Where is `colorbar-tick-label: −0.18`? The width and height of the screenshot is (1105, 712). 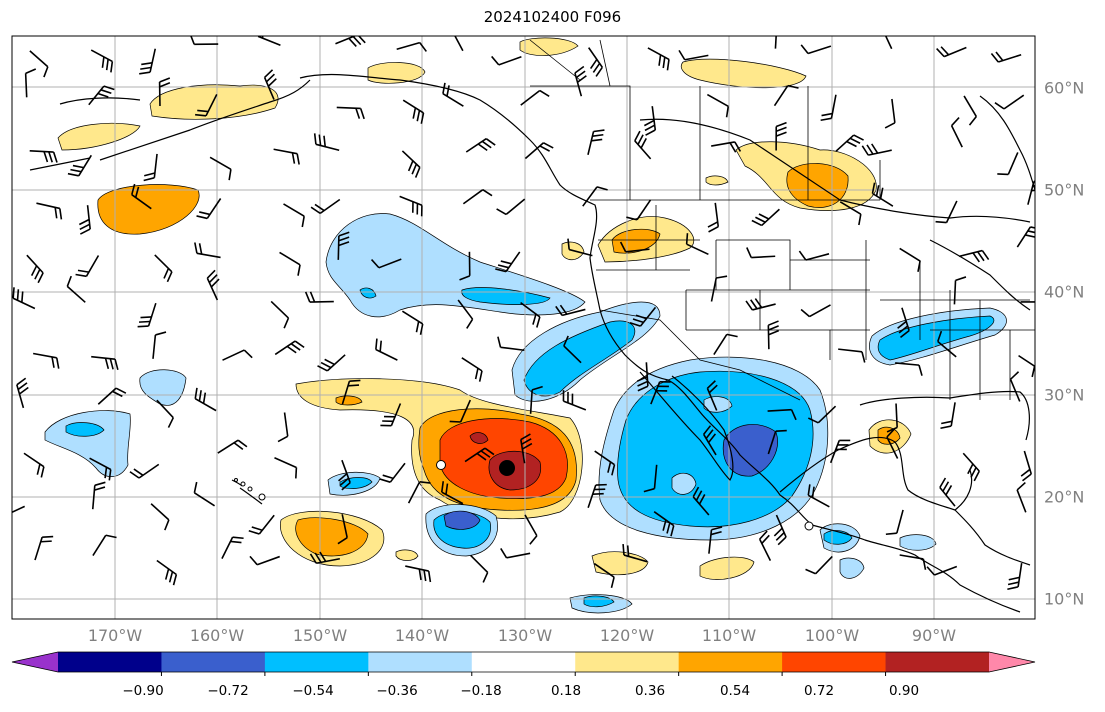
colorbar-tick-label: −0.18 is located at coordinates (481, 691).